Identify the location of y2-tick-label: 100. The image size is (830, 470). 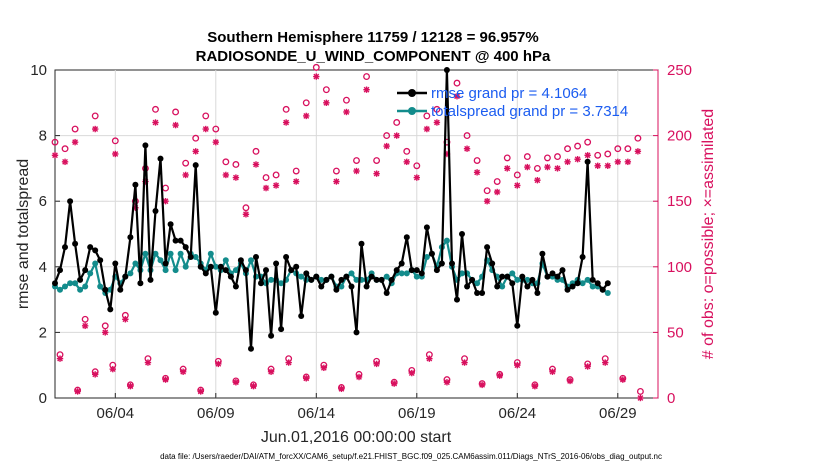
(679, 267).